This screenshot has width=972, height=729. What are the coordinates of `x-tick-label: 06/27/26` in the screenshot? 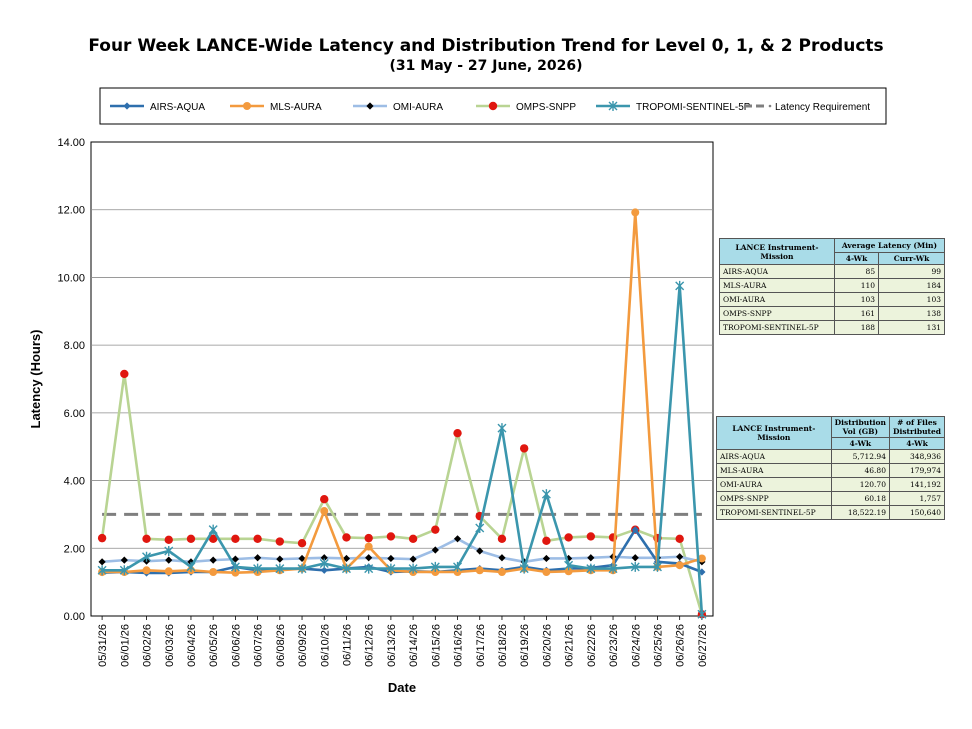 It's located at (703, 645).